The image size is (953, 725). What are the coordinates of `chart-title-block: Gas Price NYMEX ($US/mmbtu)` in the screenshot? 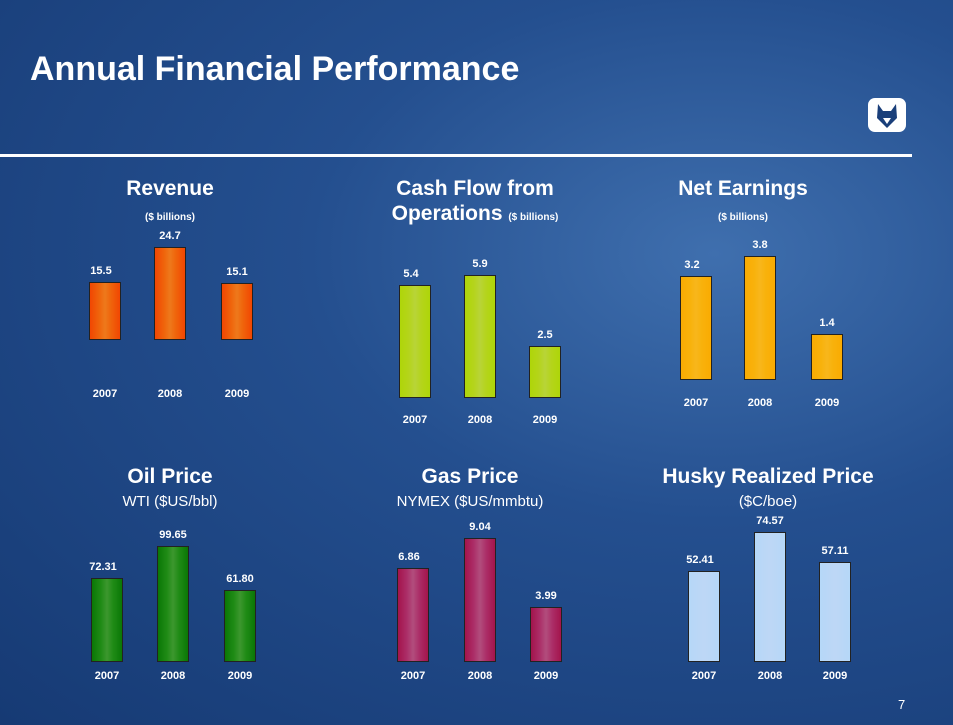 It's located at (470, 489).